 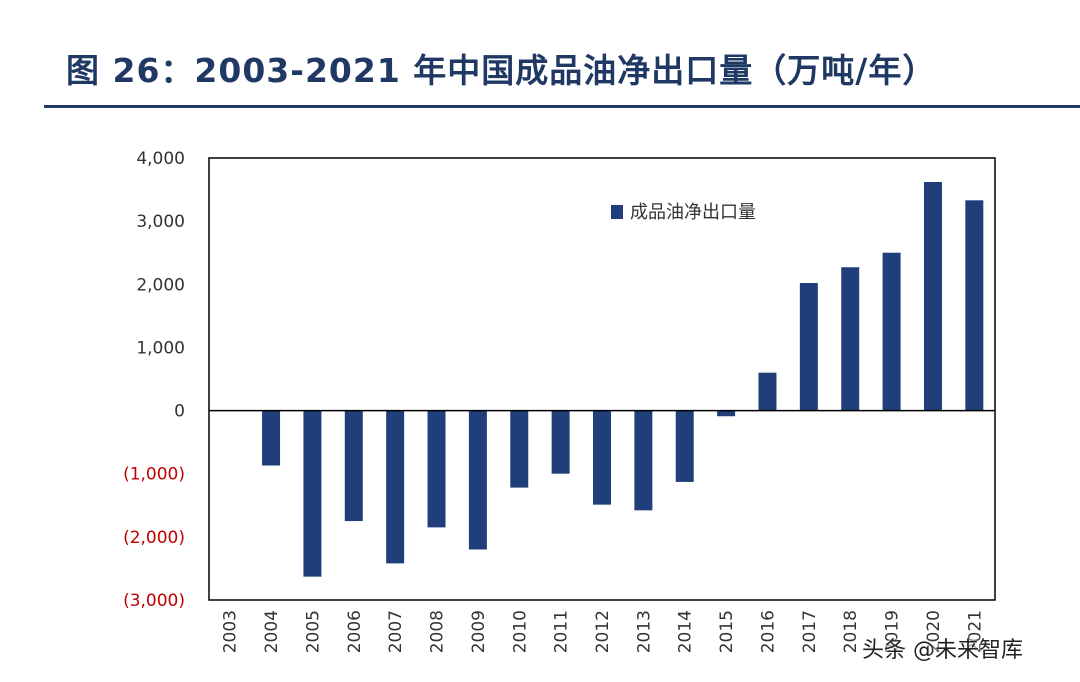 I want to click on bar-2021, so click(x=974, y=305).